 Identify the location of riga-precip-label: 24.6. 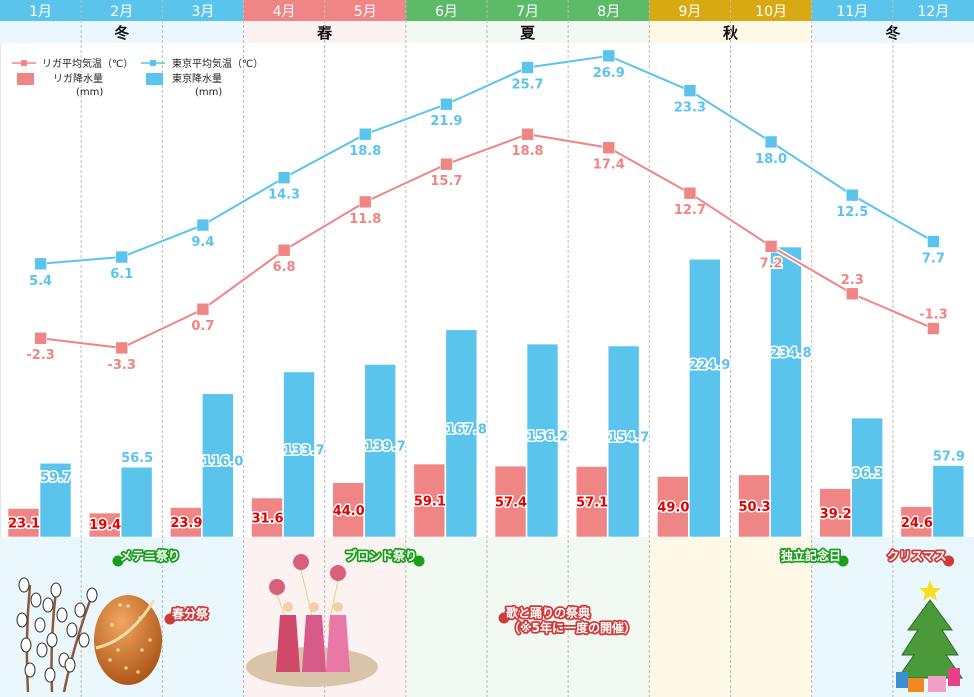
(917, 523).